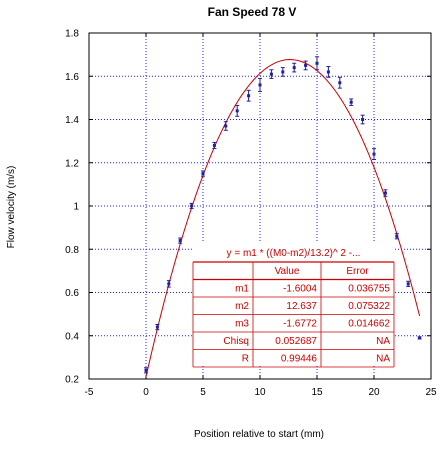  I want to click on y-tick-label: 0.8, so click(72, 250).